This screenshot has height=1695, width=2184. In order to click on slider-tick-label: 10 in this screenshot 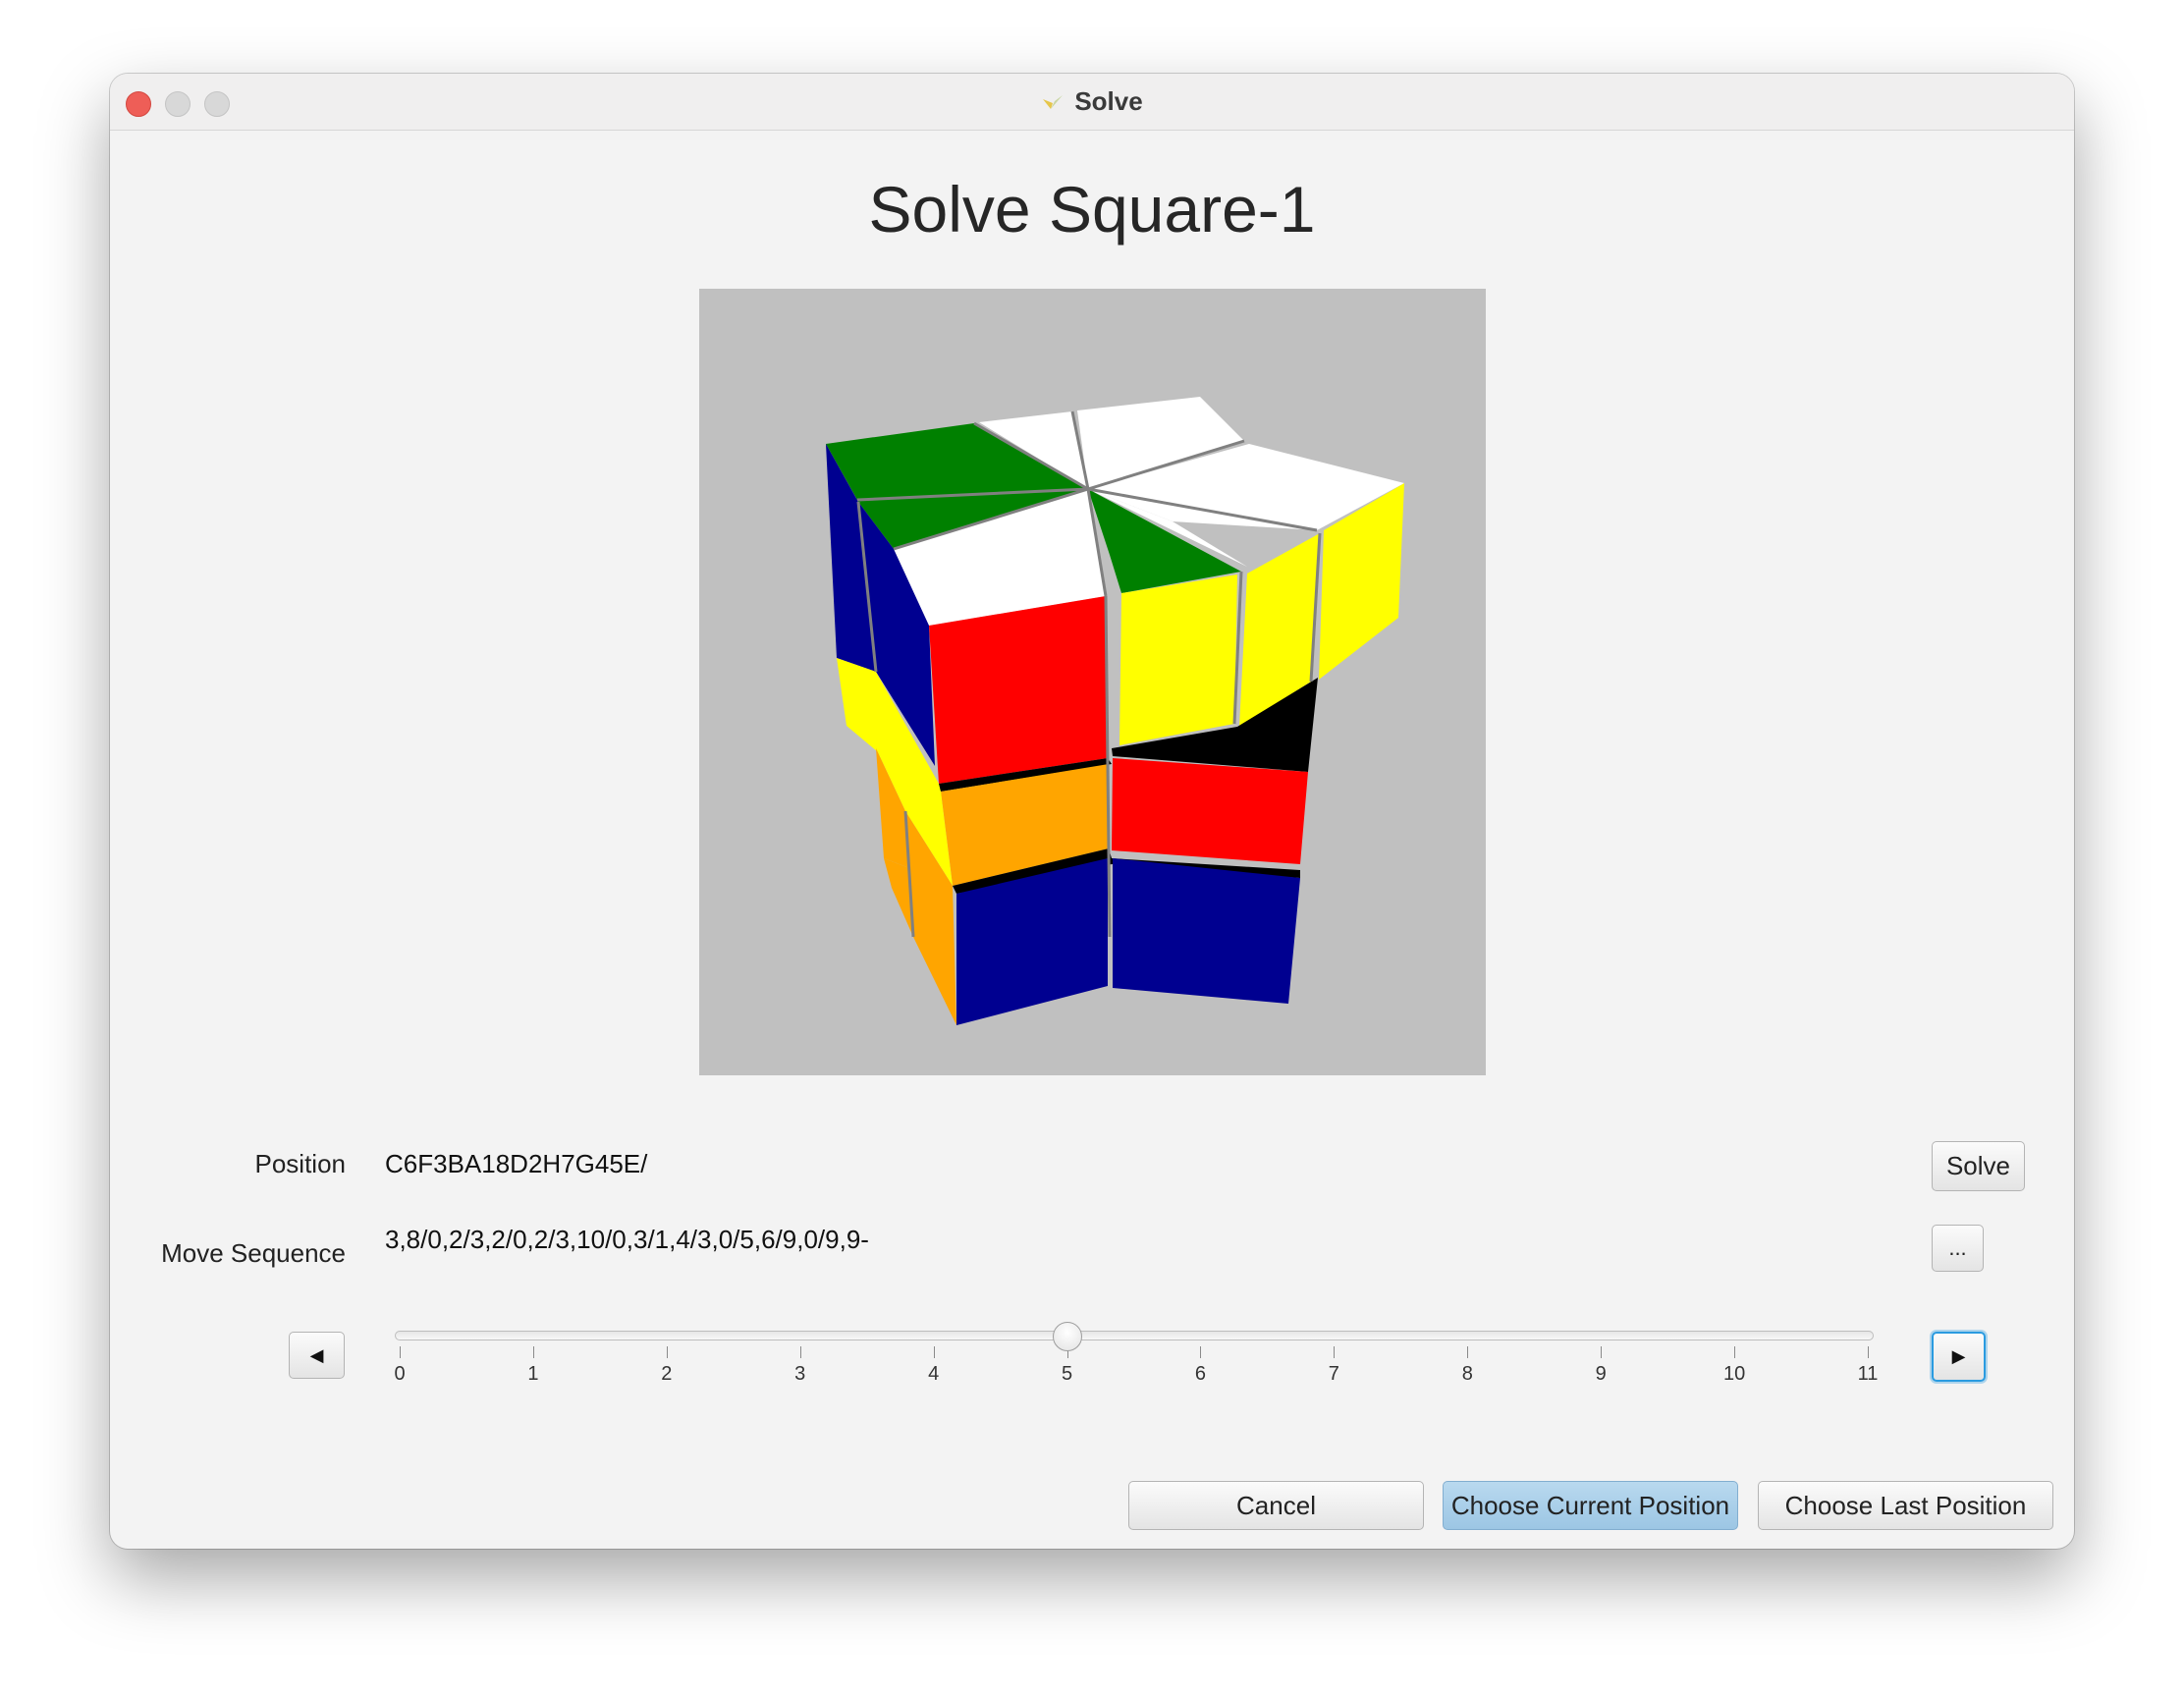, I will do `click(1734, 1374)`.